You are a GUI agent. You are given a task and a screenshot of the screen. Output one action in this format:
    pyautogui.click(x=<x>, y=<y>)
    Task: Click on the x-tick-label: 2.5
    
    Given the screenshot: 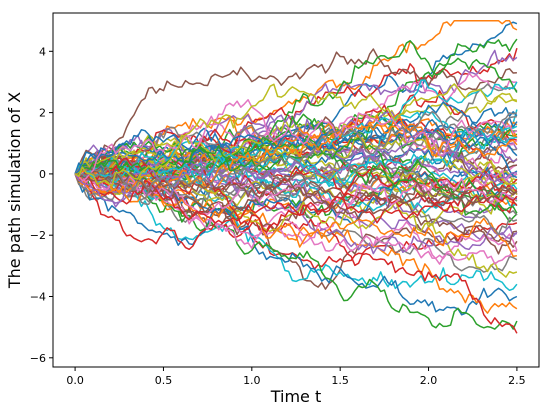 What is the action you would take?
    pyautogui.click(x=517, y=380)
    